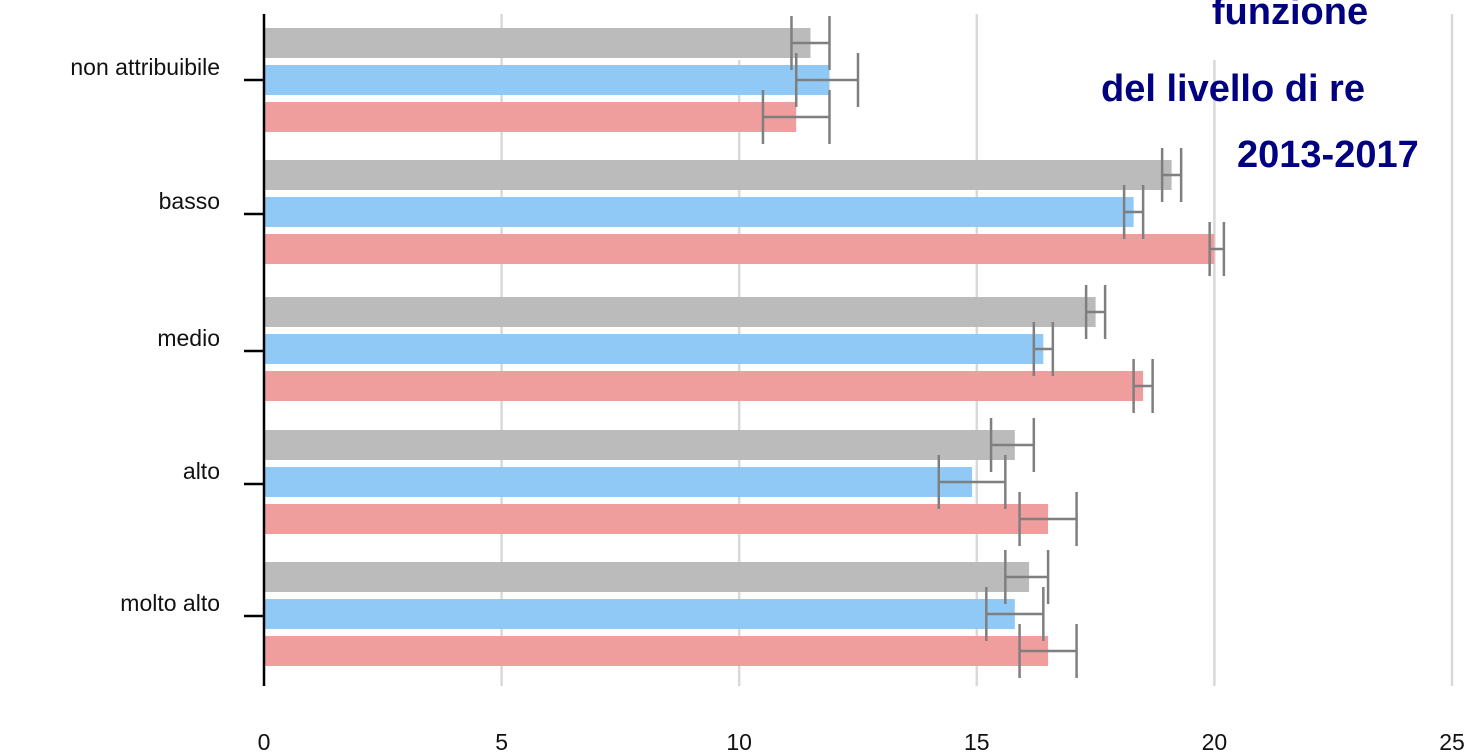 This screenshot has height=755, width=1474. Describe the element at coordinates (647, 577) in the screenshot. I see `bar-molto-alto-s1` at that location.